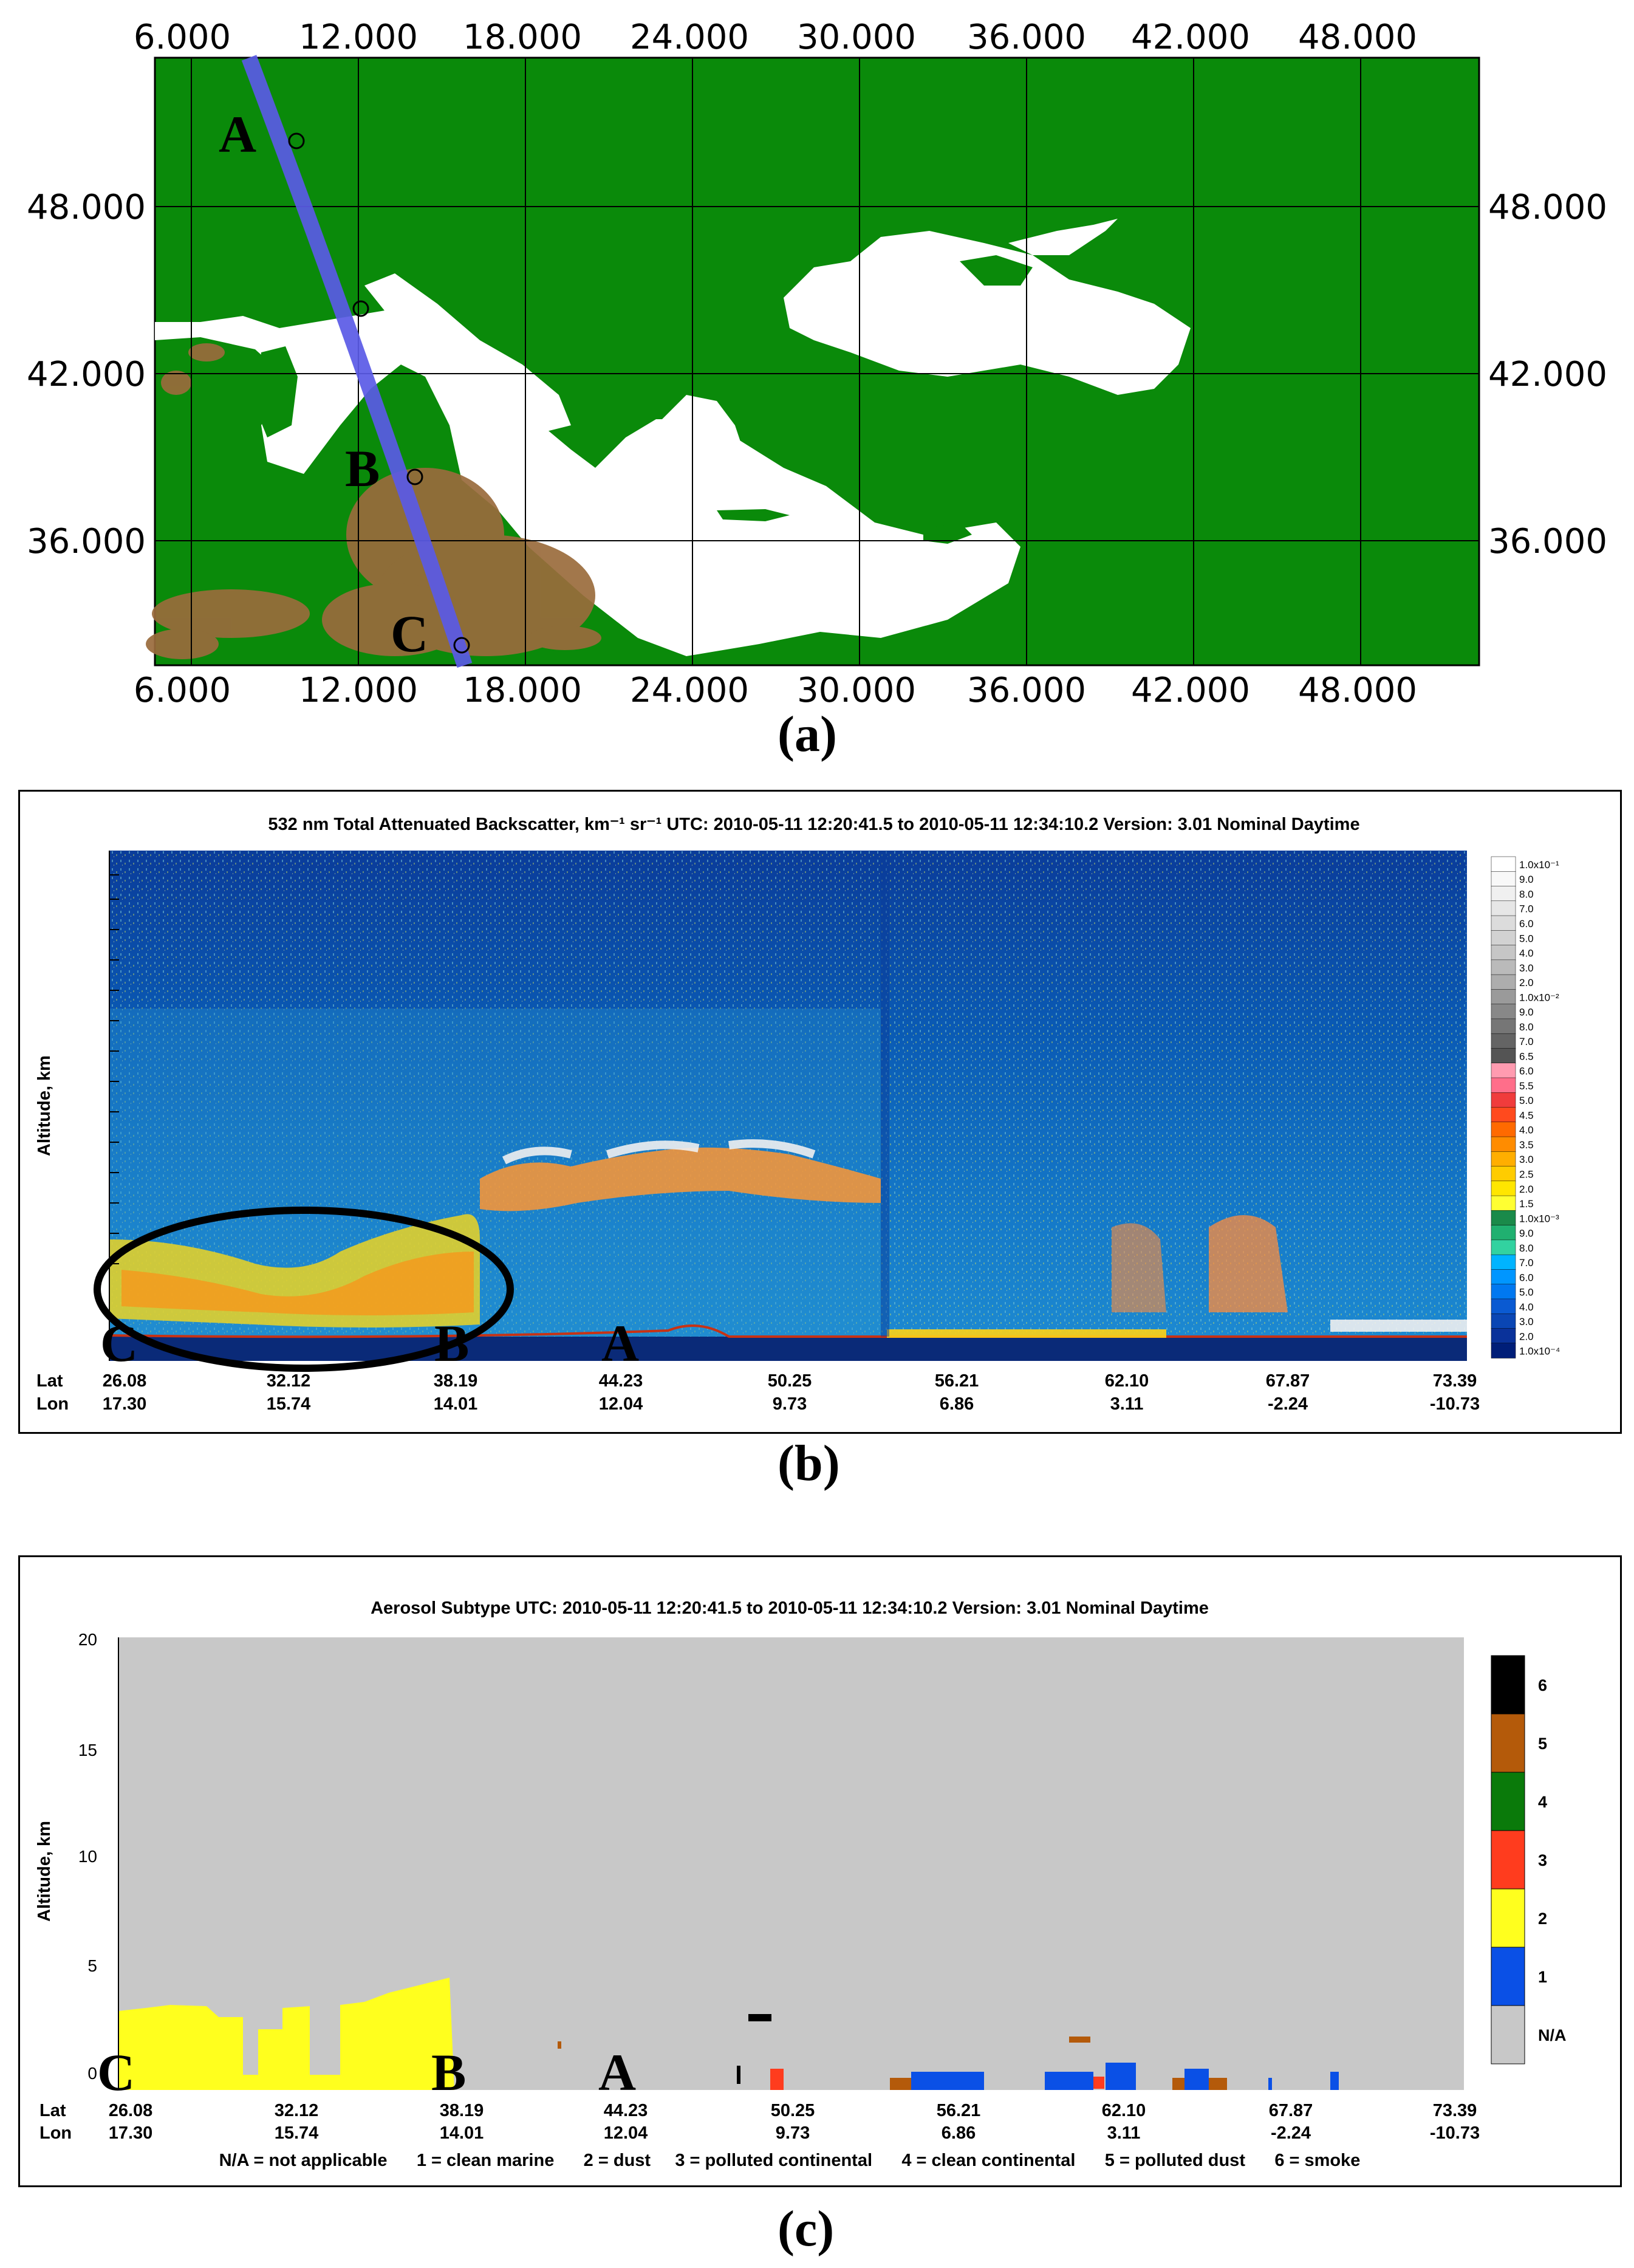 The height and width of the screenshot is (2268, 1634). I want to click on colorbar-label: 6.0, so click(1526, 924).